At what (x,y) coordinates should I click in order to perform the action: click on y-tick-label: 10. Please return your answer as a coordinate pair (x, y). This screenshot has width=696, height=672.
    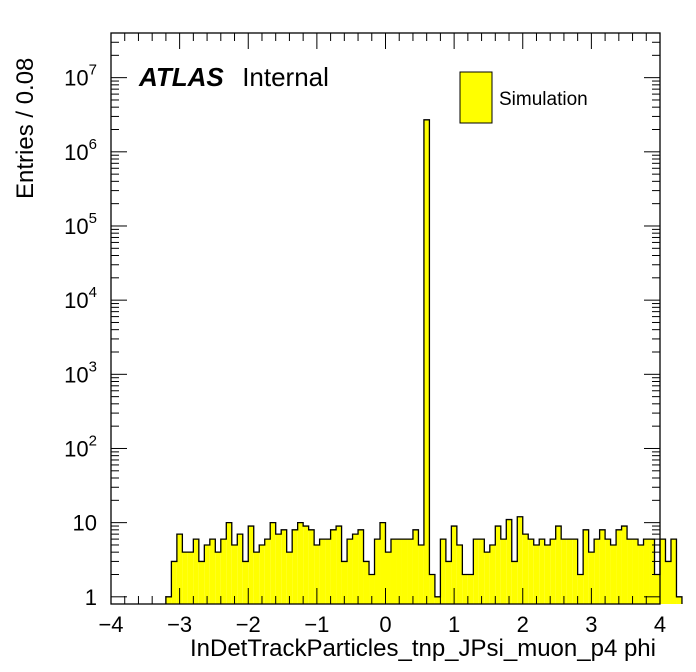
    Looking at the image, I should click on (85, 523).